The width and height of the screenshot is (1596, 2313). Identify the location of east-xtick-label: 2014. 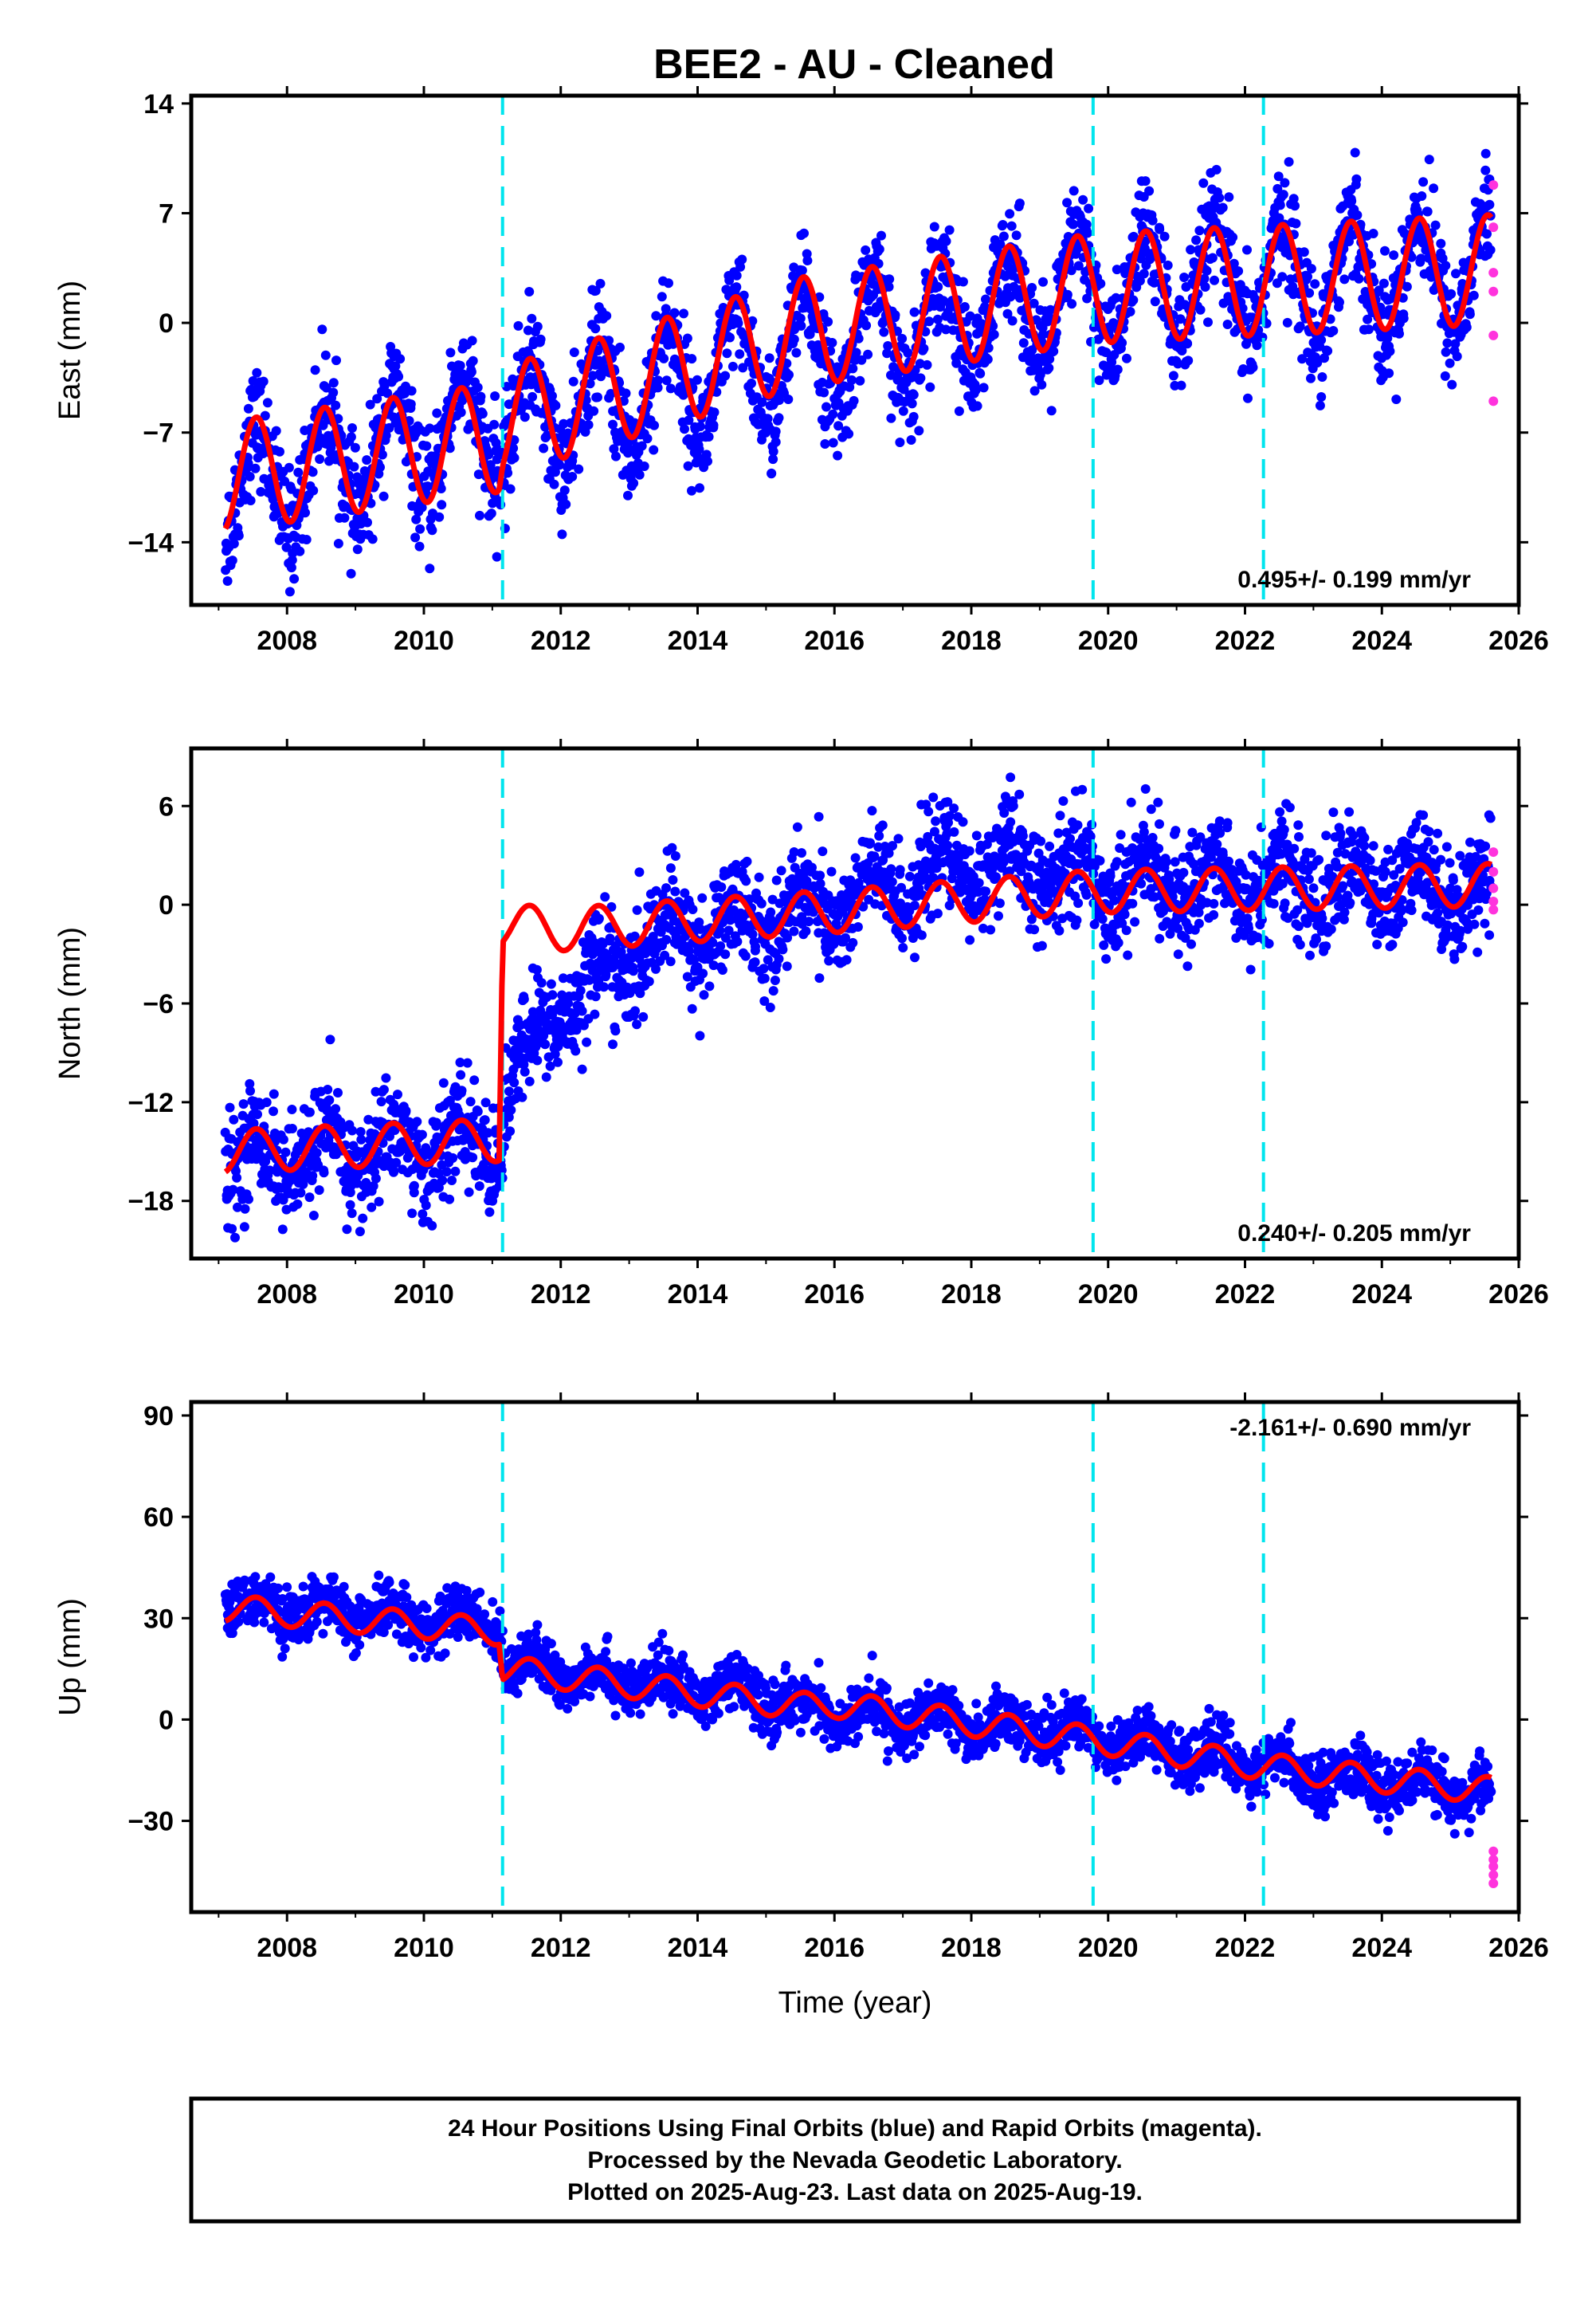
(698, 641).